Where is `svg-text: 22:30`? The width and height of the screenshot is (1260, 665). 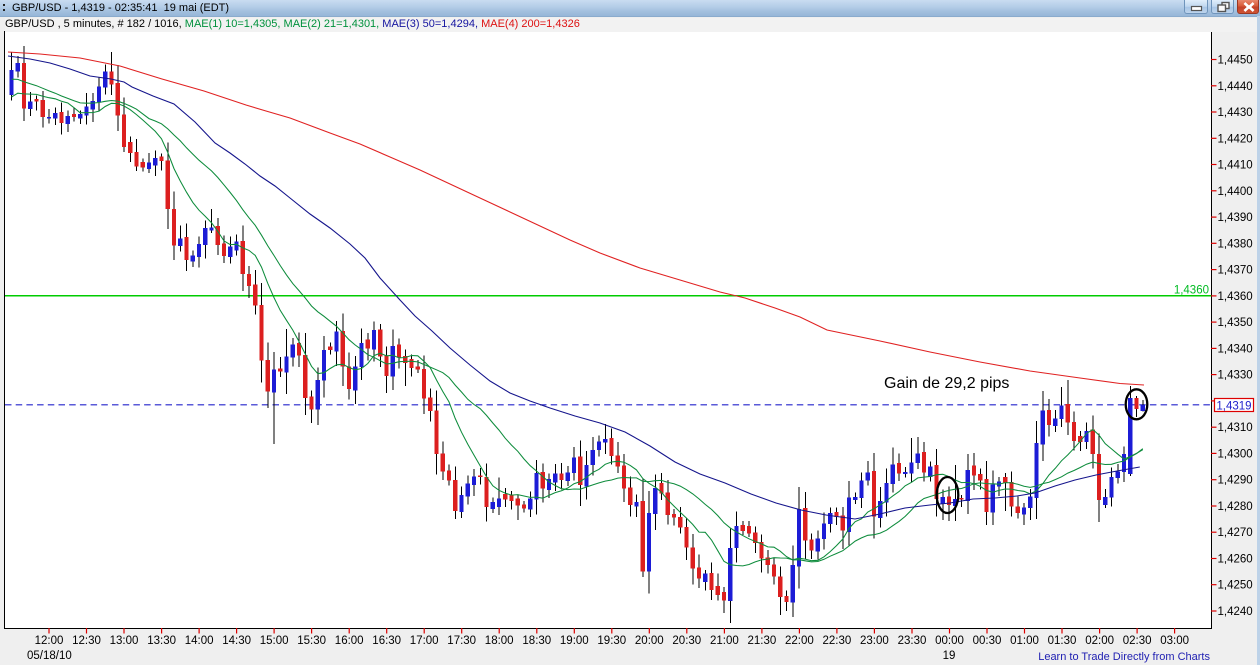
svg-text: 22:30 is located at coordinates (837, 641).